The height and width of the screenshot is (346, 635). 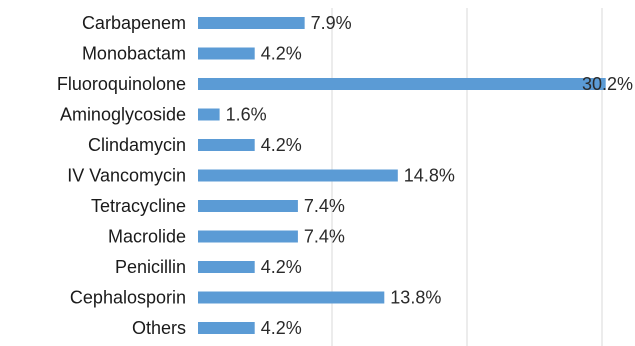 What do you see at coordinates (331, 23) in the screenshot?
I see `value-label: 7.9%` at bounding box center [331, 23].